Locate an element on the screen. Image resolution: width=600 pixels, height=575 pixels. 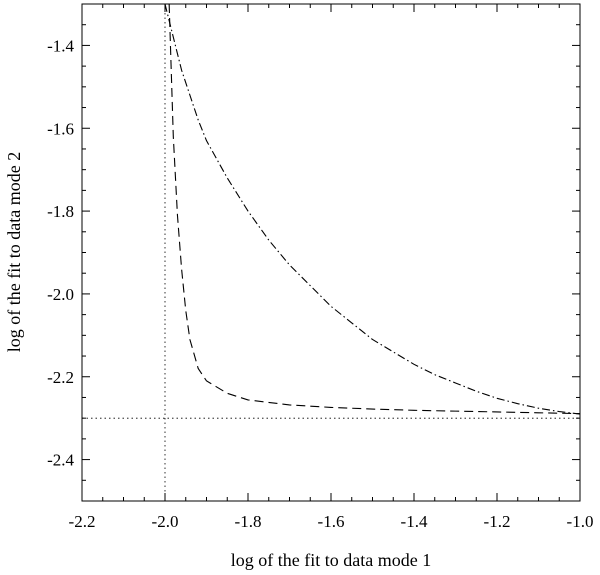
x-tick-label: -2.0 is located at coordinates (165, 521).